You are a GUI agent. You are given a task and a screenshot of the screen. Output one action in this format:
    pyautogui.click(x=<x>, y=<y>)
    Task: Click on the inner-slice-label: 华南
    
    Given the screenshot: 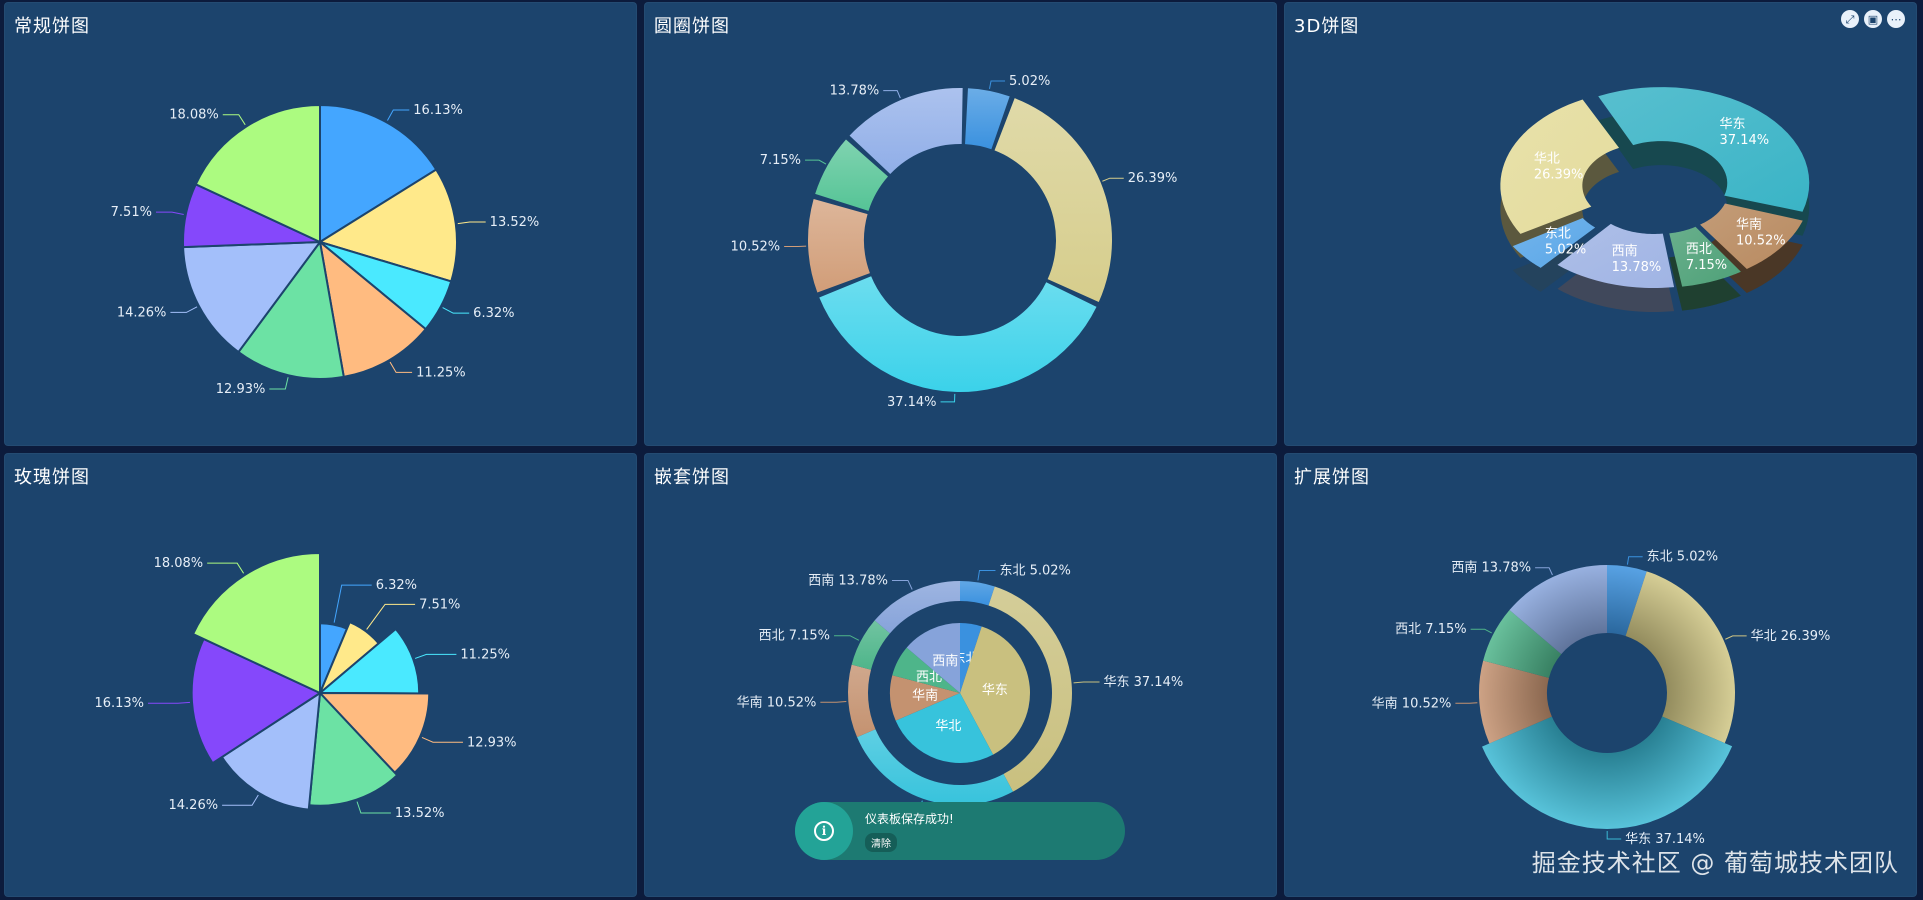 What is the action you would take?
    pyautogui.click(x=925, y=696)
    